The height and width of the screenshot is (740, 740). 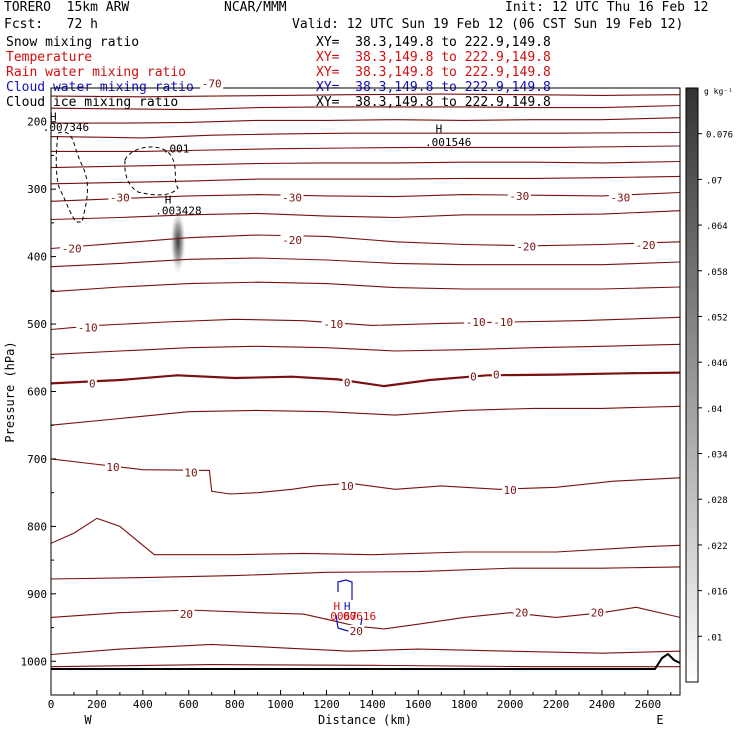 I want to click on y-tick-label: 200, so click(x=37, y=122).